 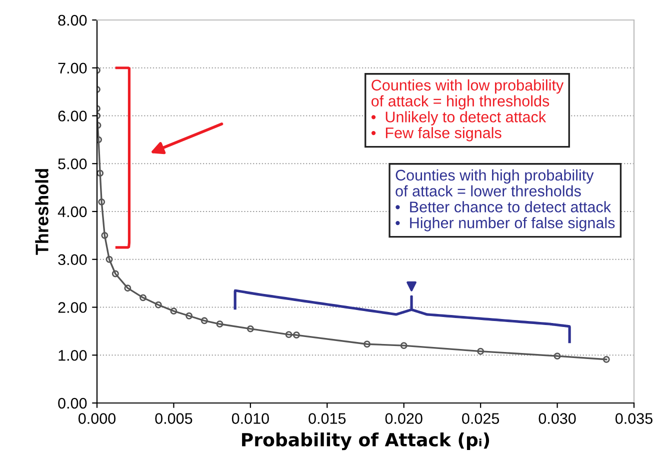 What do you see at coordinates (327, 418) in the screenshot?
I see `x-tick-label: 0.015` at bounding box center [327, 418].